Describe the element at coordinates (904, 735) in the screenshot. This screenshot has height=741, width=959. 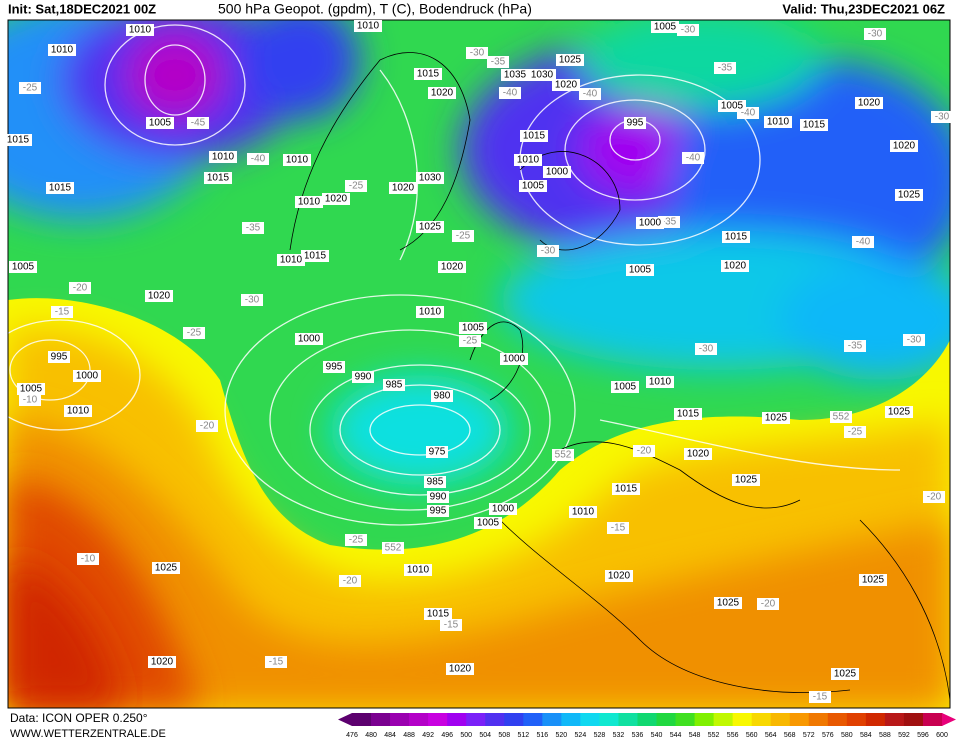
I see `colorbar-tick-label: 592` at that location.